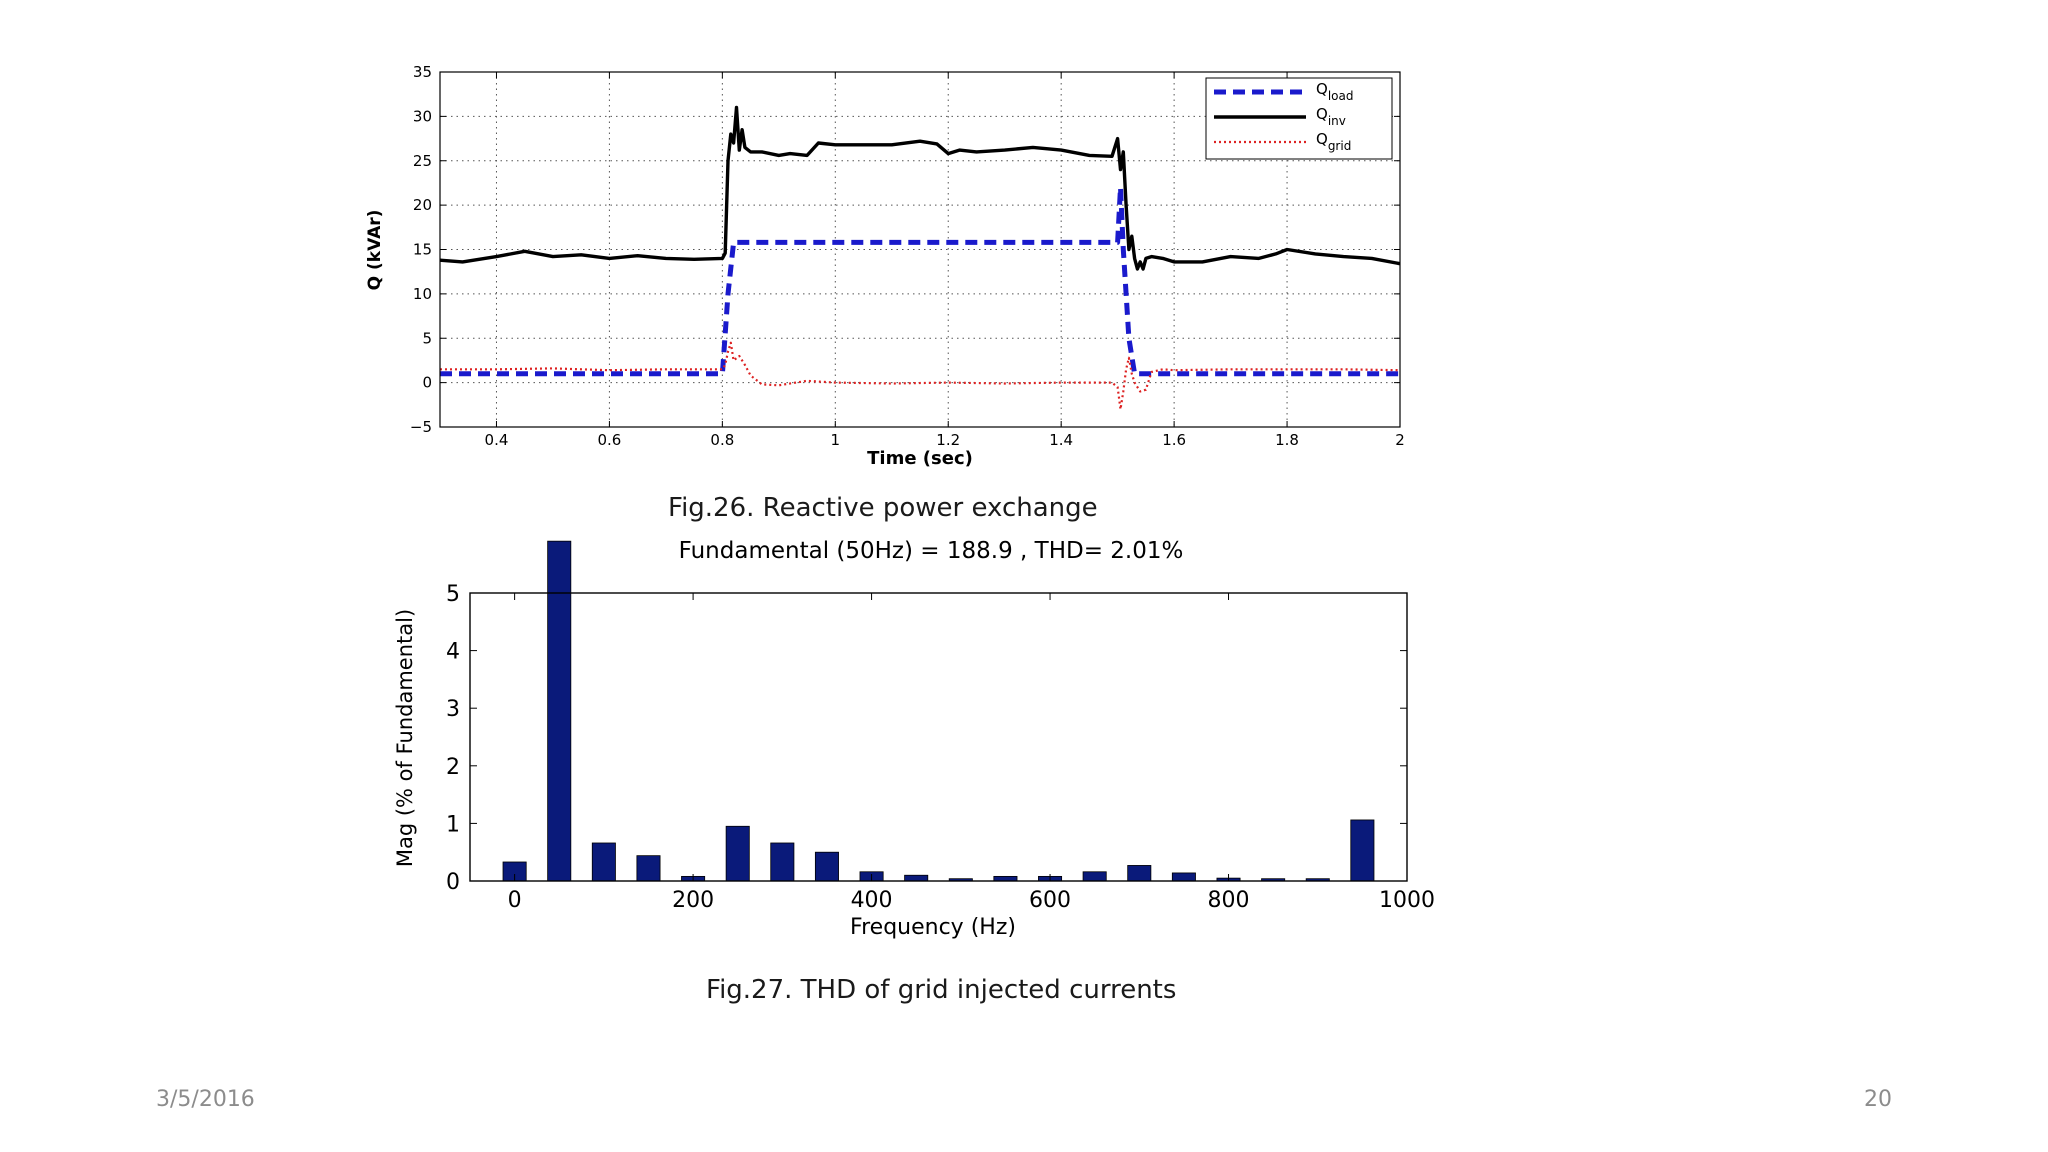 This screenshot has height=1152, width=2048. I want to click on chart1-y-tick-label: −5, so click(421, 427).